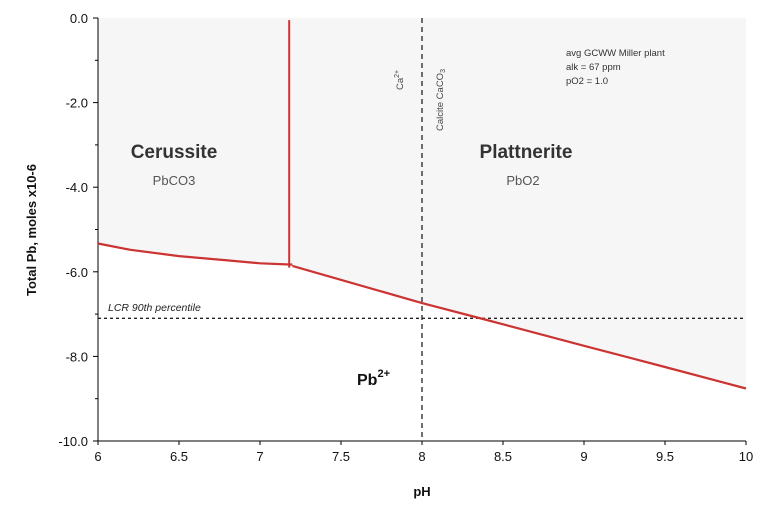  Describe the element at coordinates (665, 456) in the screenshot. I see `x-tick-label: 9.5` at that location.